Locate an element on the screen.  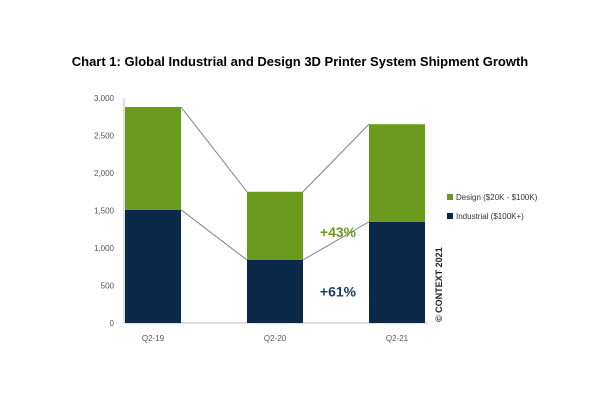
y-tick-label: 1,500 is located at coordinates (104, 211).